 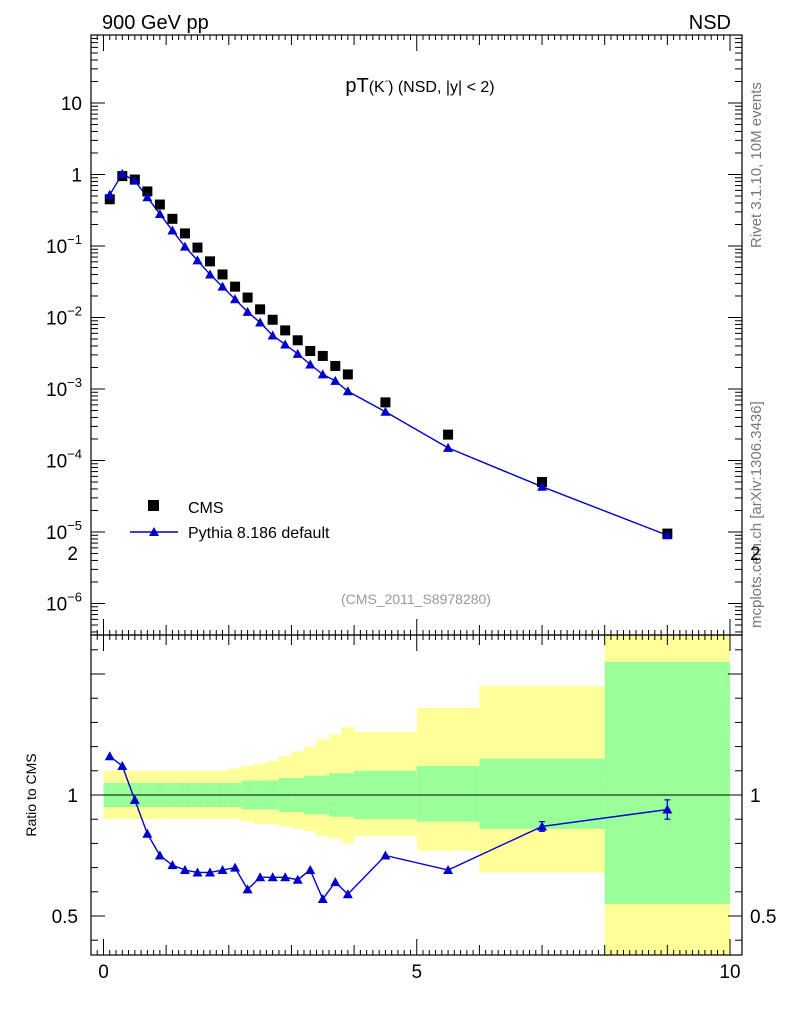 I want to click on y-tick-exponent: −3, so click(x=74, y=382).